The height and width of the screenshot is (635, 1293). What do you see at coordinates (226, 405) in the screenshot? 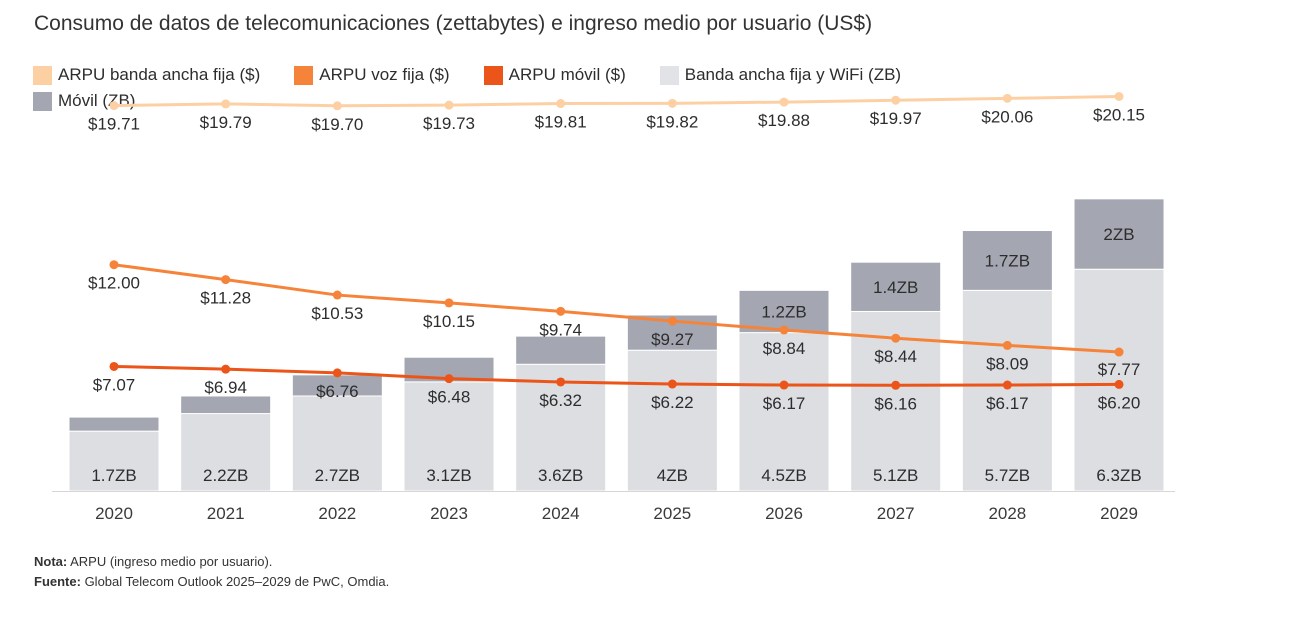
I see `bar-movil-2021` at bounding box center [226, 405].